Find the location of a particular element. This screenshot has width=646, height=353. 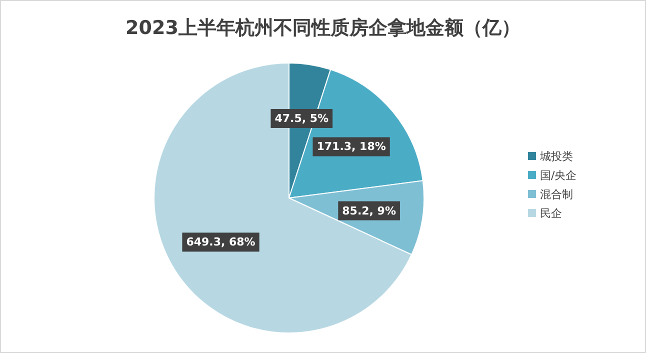

legend-label: 城投类 is located at coordinates (556, 156).